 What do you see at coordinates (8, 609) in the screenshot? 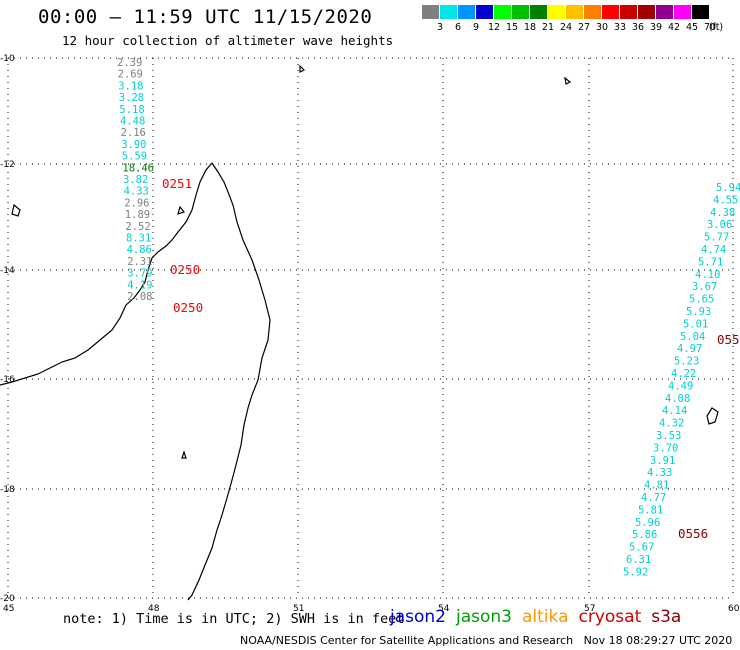
I see `lon-label: 45` at bounding box center [8, 609].